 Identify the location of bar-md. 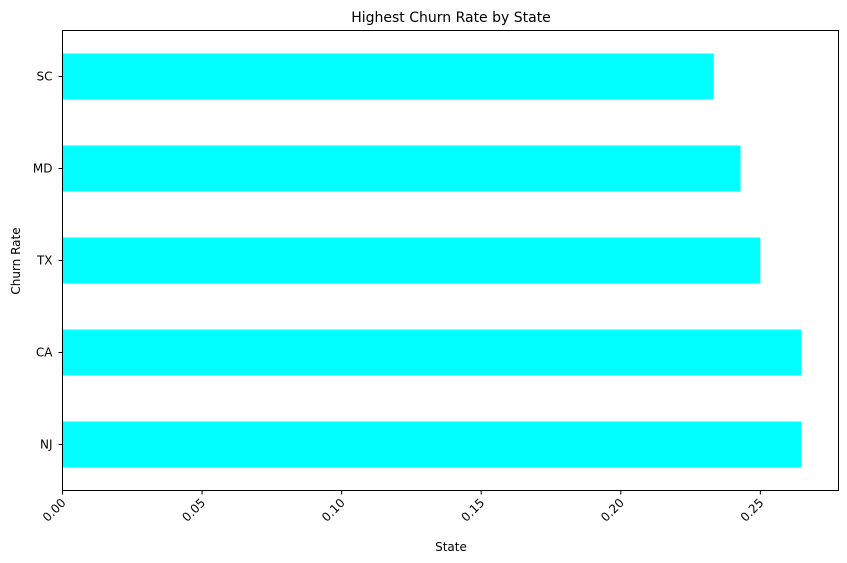
(401, 168).